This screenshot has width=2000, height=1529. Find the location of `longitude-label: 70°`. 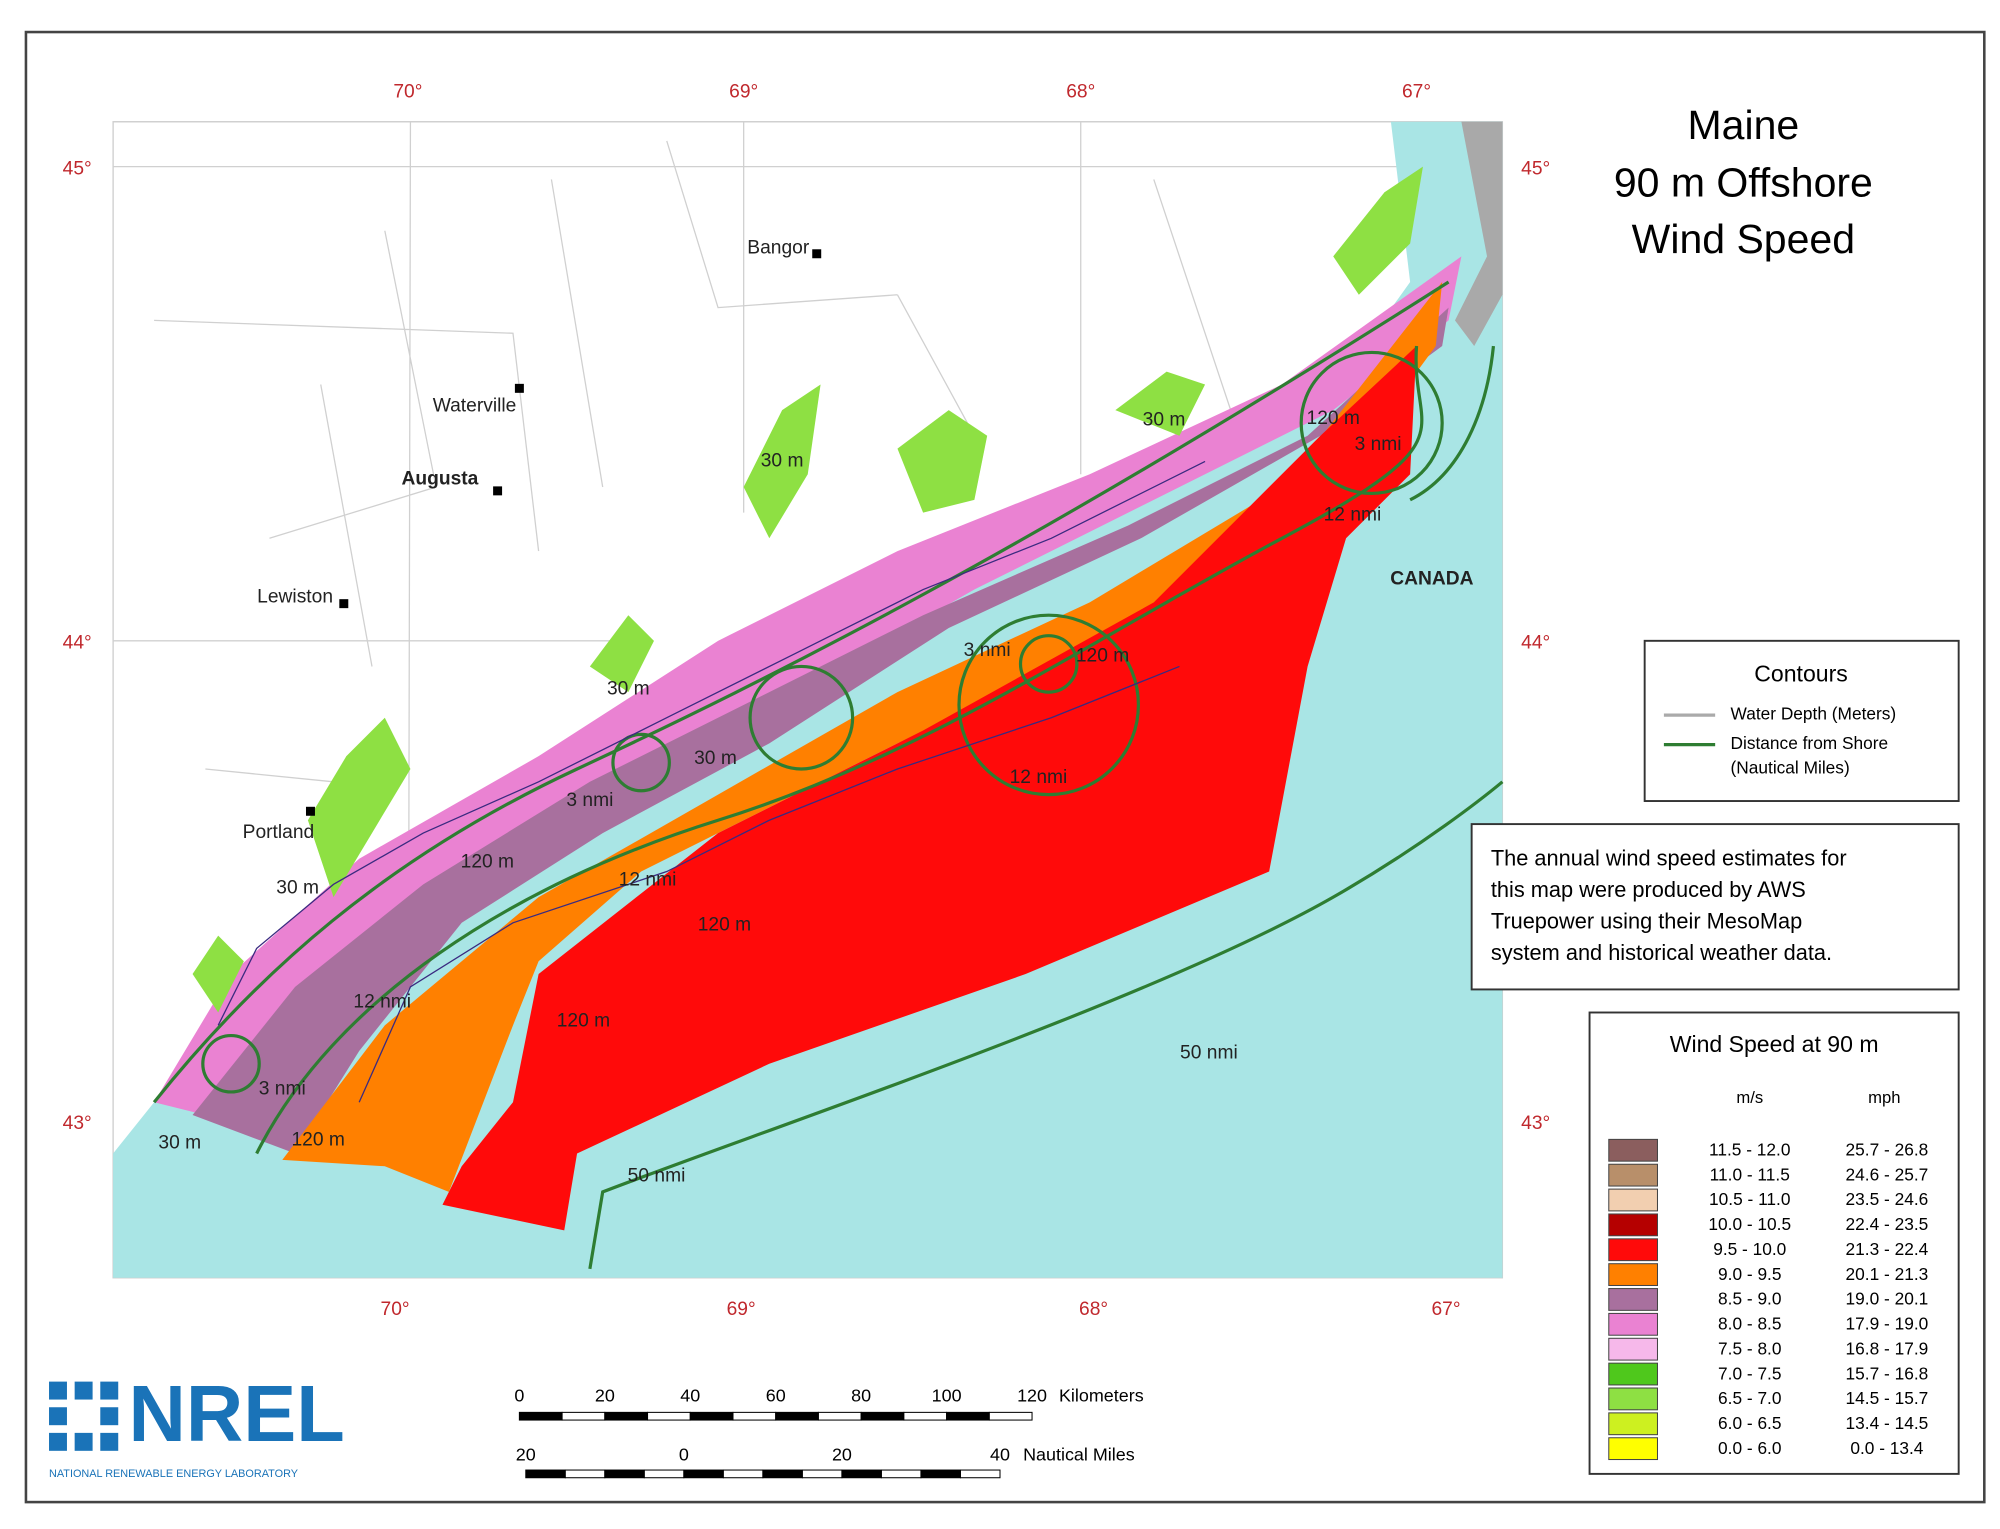

longitude-label: 70° is located at coordinates (395, 1309).